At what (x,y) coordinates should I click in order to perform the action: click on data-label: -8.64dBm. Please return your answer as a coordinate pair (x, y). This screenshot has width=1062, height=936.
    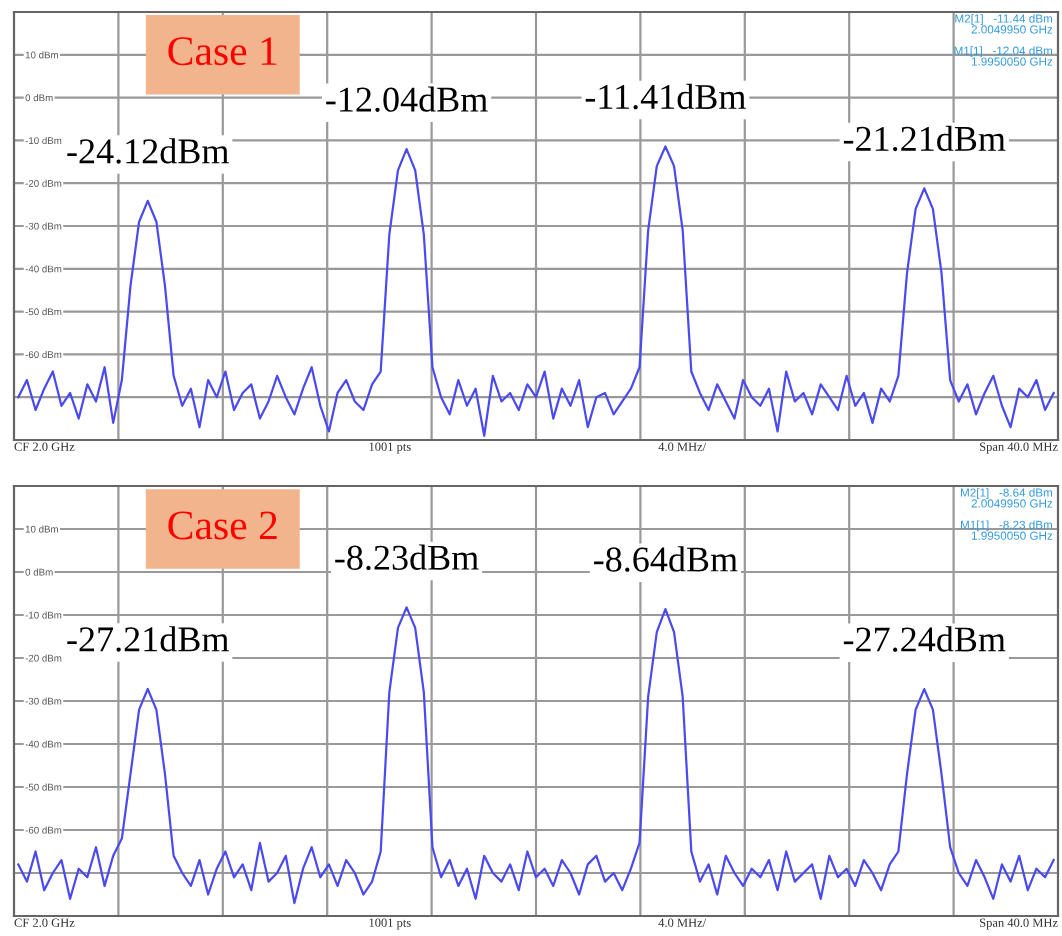
    Looking at the image, I should click on (666, 559).